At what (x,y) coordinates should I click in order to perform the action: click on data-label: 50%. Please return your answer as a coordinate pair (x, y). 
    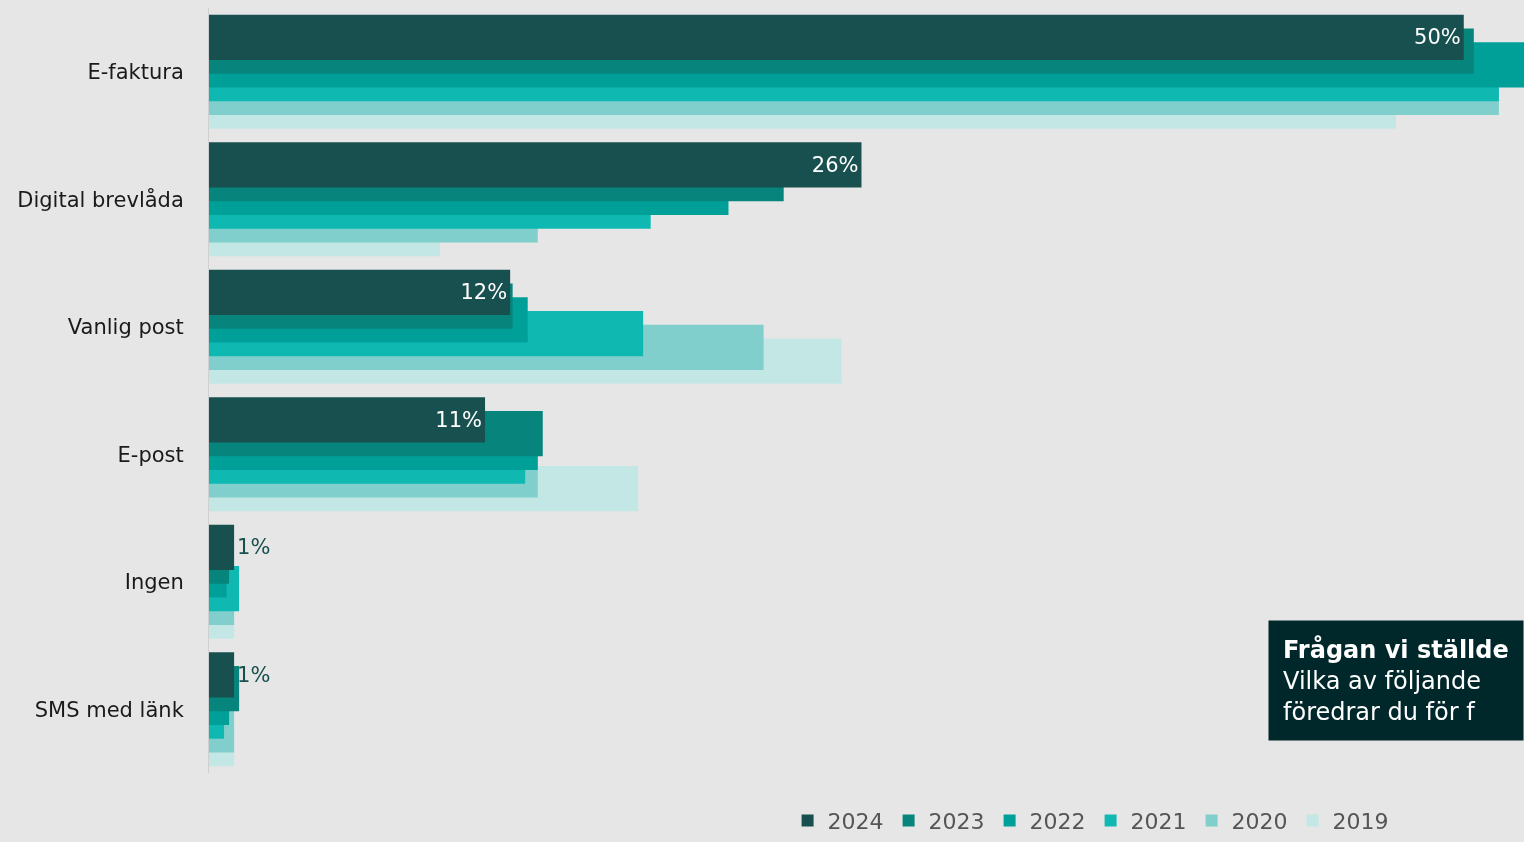
    Looking at the image, I should click on (1437, 37).